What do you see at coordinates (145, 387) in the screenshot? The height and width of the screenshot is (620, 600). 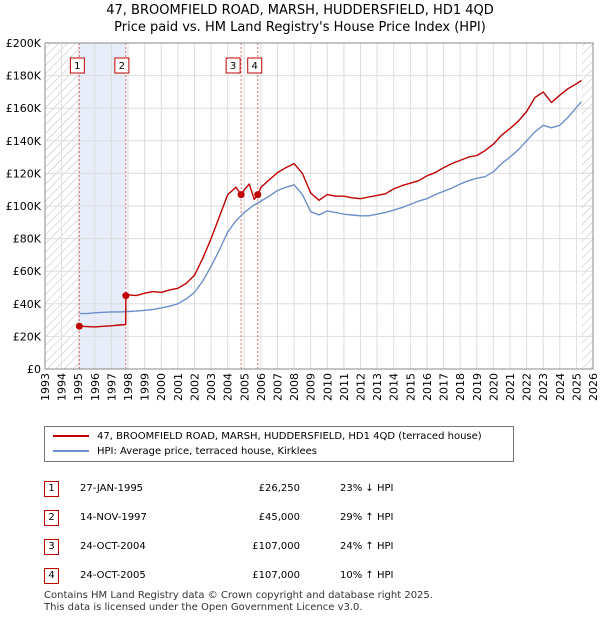 I see `x-tick-label: 1999` at bounding box center [145, 387].